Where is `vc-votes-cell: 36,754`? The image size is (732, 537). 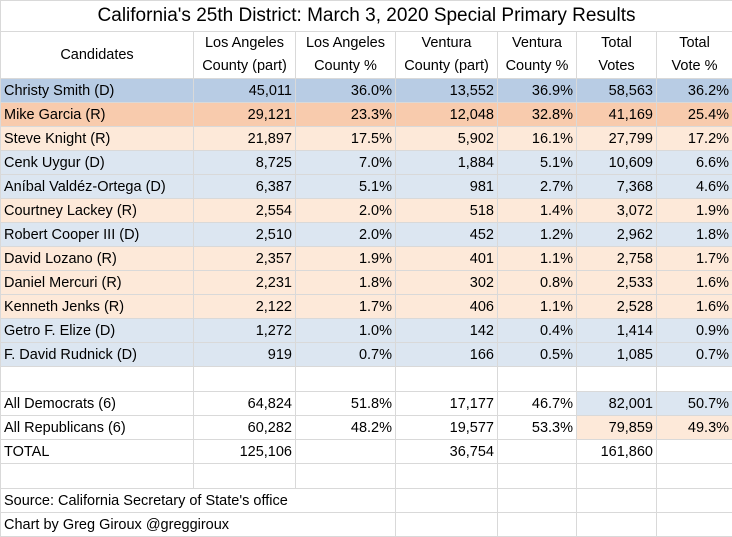 vc-votes-cell: 36,754 is located at coordinates (447, 452).